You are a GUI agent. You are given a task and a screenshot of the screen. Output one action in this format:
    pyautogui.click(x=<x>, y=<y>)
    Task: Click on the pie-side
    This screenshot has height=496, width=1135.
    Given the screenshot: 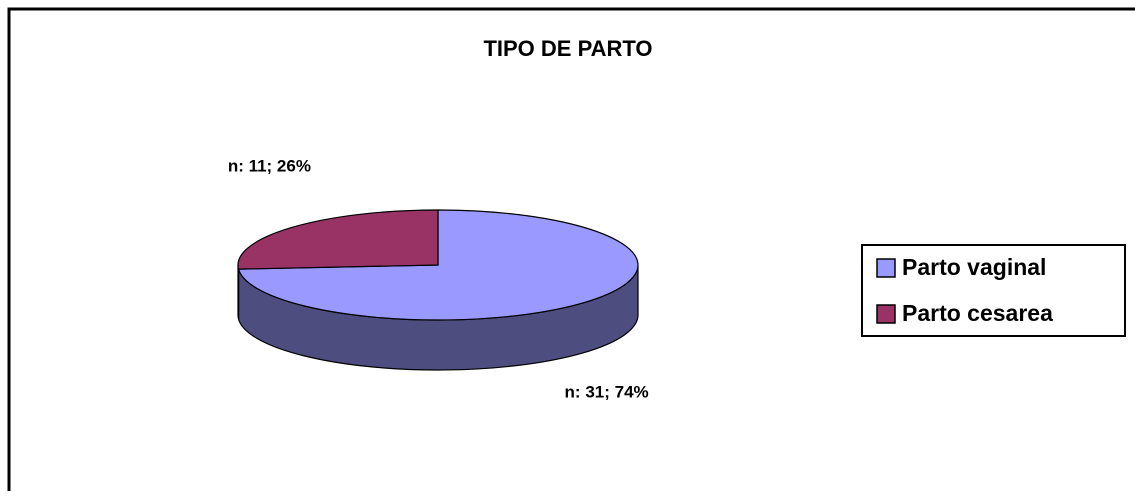 What is the action you would take?
    pyautogui.click(x=238, y=292)
    